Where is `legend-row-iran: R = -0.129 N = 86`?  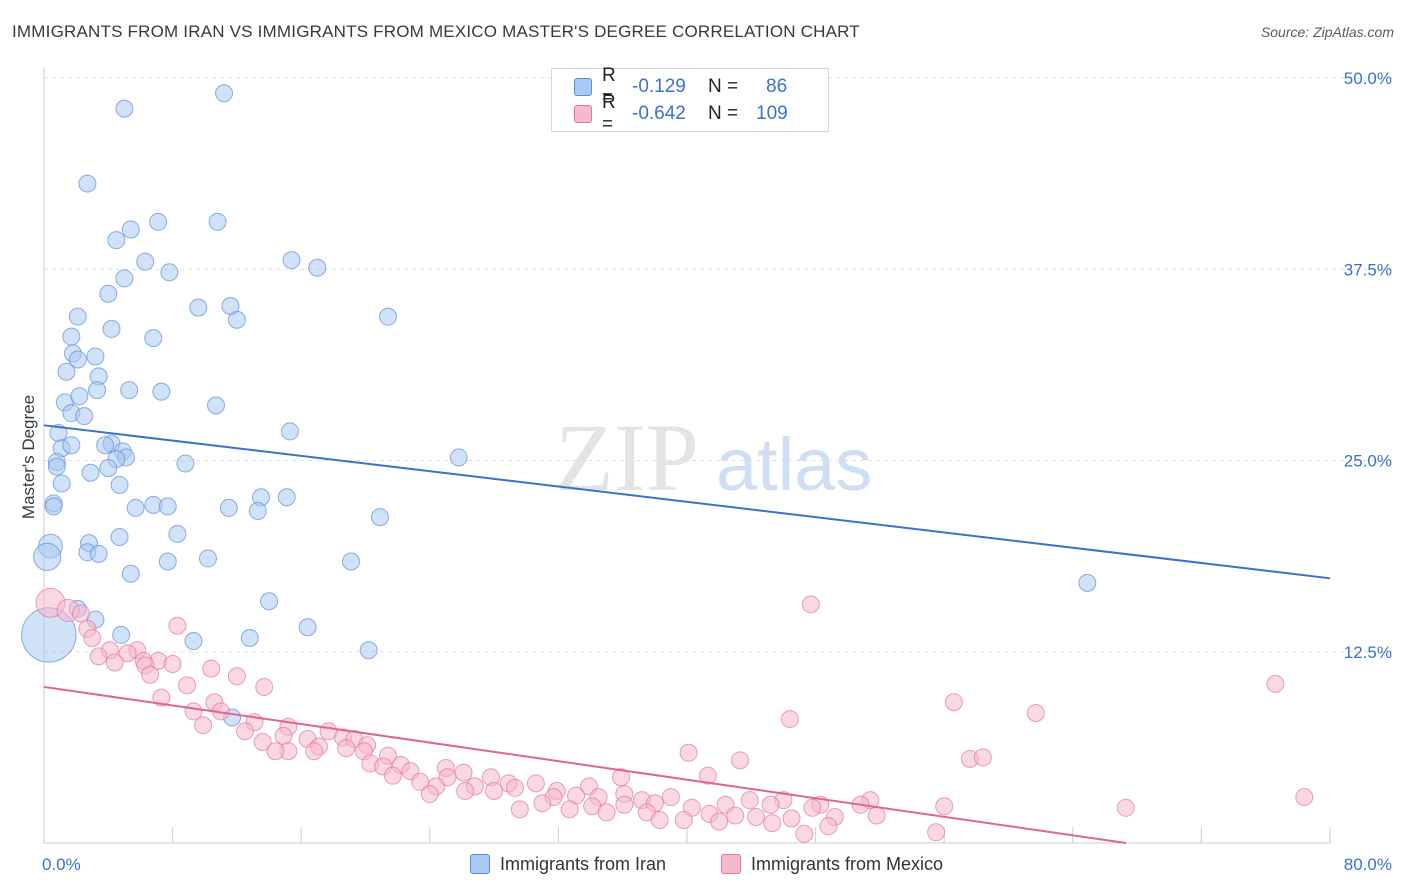
legend-row-iran: R = -0.129 N = 86 is located at coordinates (680, 86).